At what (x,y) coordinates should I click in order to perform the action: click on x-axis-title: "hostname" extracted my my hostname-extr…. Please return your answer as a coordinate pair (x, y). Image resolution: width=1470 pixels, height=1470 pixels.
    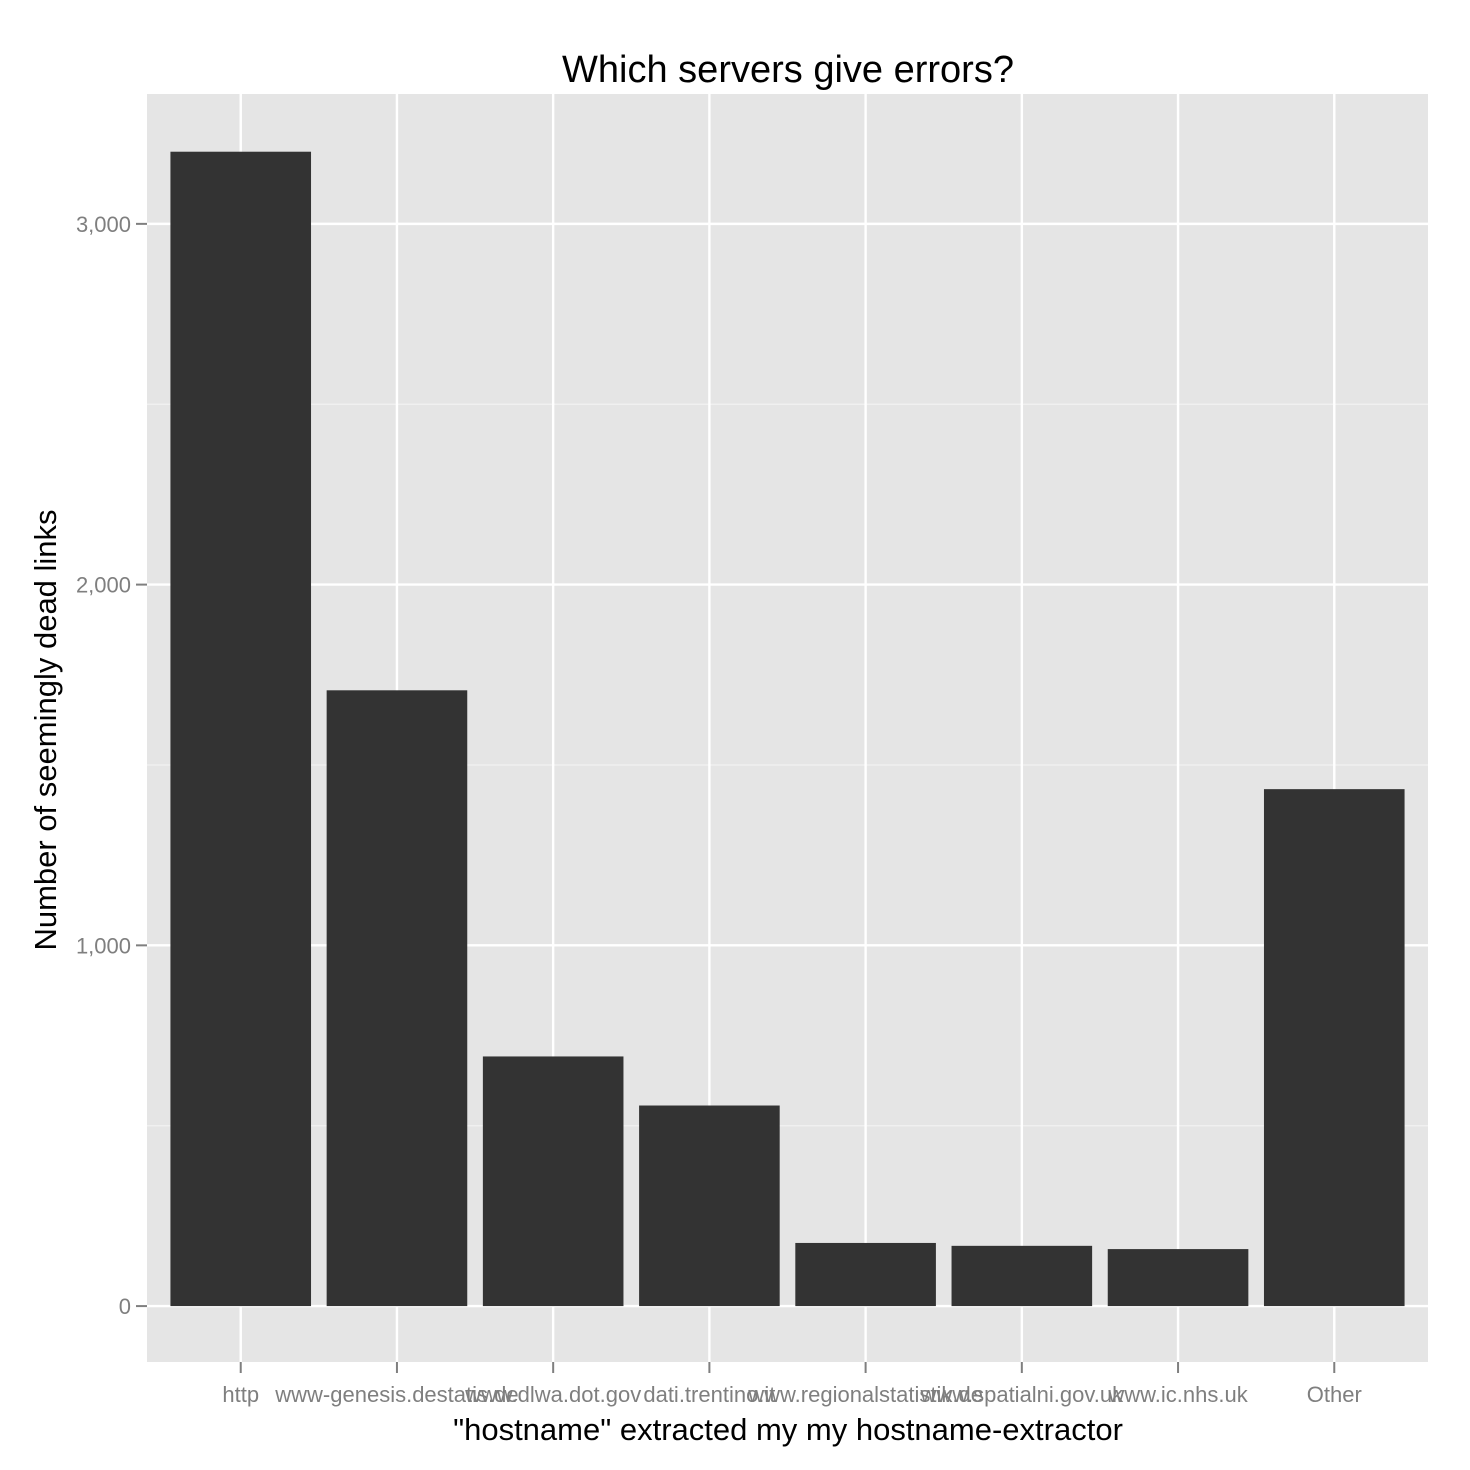
    Looking at the image, I should click on (788, 1429).